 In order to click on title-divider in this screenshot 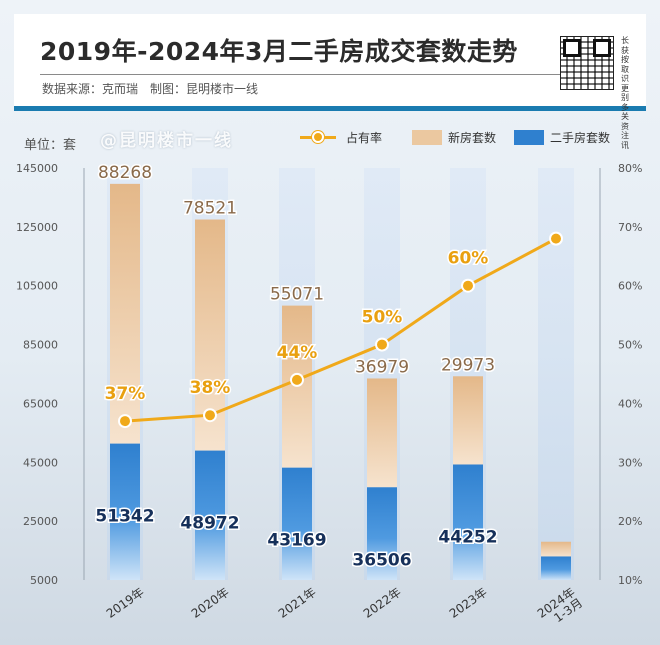, I will do `click(300, 74)`.